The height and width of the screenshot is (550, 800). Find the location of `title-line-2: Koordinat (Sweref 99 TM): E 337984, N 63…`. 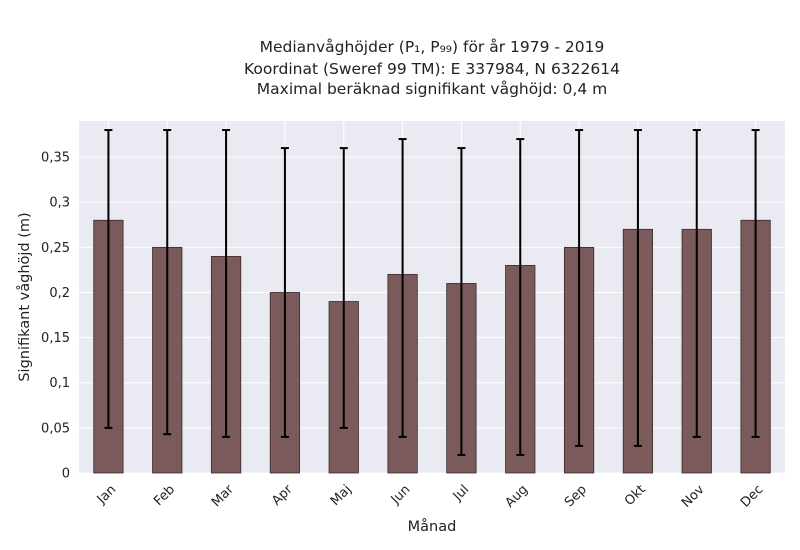

title-line-2: Koordinat (Sweref 99 TM): E 337984, N 63… is located at coordinates (432, 69).